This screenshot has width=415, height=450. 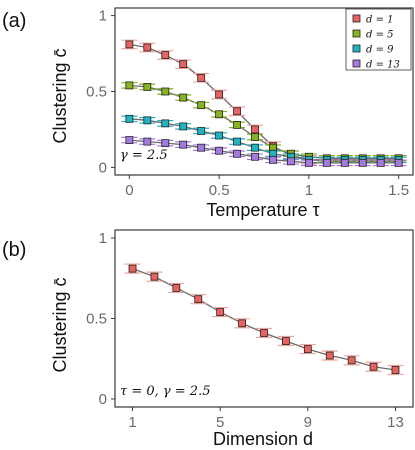 What do you see at coordinates (220, 422) in the screenshot?
I see `panel-b-x-tick-label: 5` at bounding box center [220, 422].